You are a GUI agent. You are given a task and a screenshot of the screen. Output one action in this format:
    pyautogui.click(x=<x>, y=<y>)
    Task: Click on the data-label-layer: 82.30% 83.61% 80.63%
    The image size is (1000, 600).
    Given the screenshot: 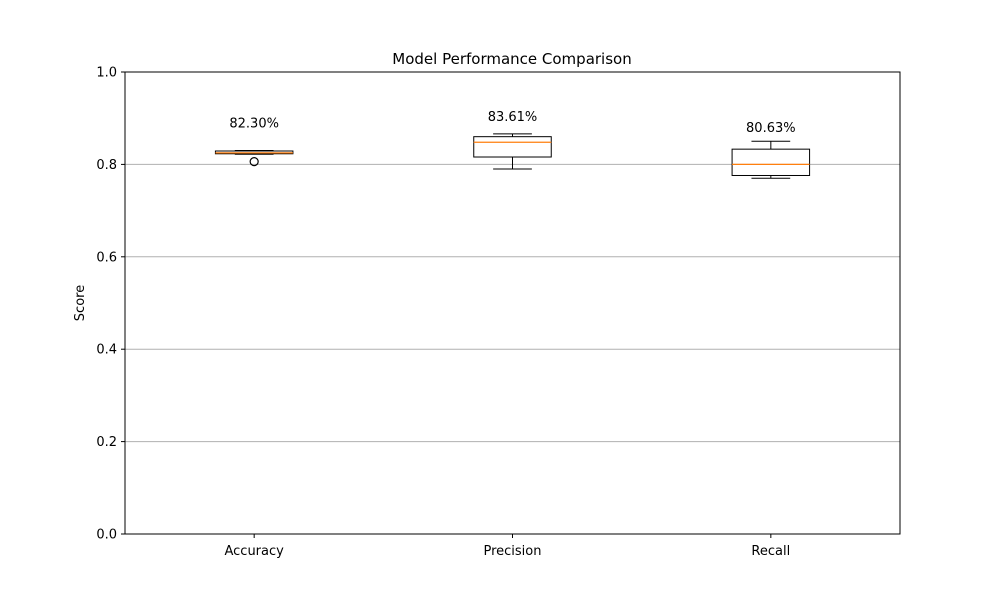 What is the action you would take?
    pyautogui.click(x=512, y=123)
    